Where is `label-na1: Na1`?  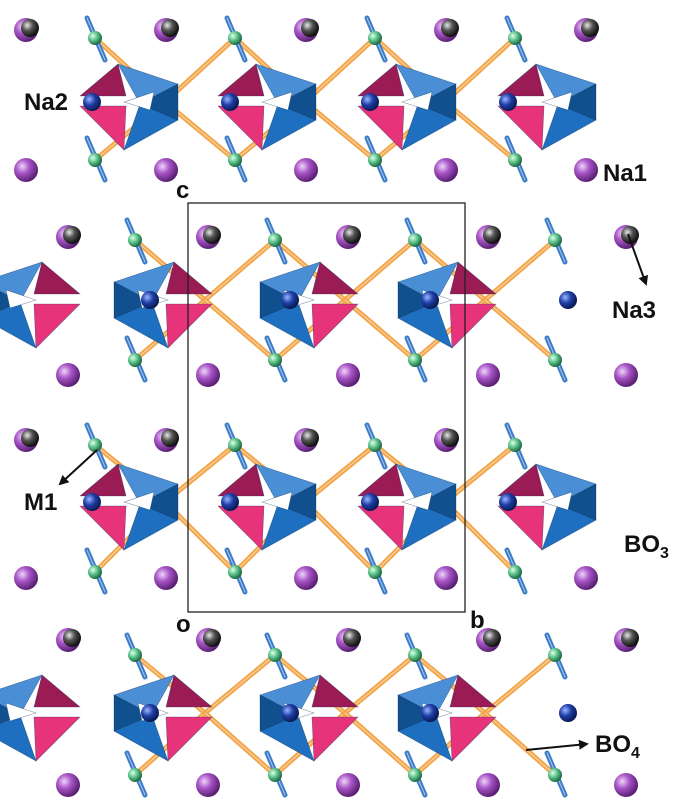
label-na1: Na1 is located at coordinates (625, 173).